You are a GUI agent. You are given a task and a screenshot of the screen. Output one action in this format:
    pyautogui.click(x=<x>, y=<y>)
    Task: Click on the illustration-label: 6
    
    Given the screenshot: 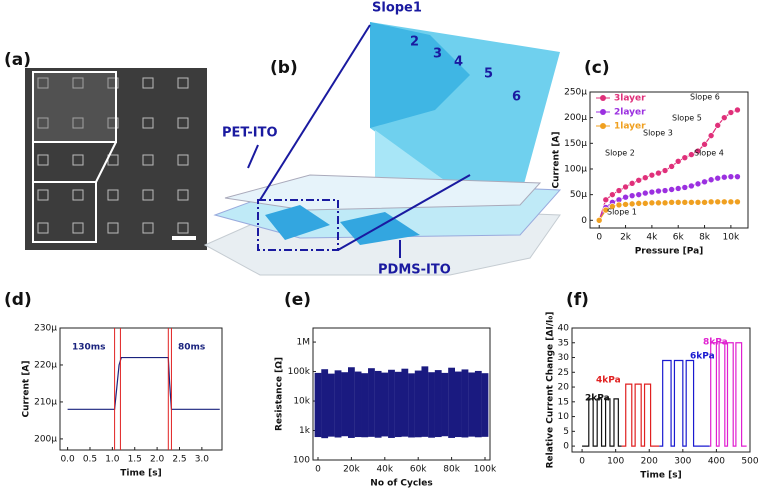 What is the action you would take?
    pyautogui.click(x=516, y=97)
    